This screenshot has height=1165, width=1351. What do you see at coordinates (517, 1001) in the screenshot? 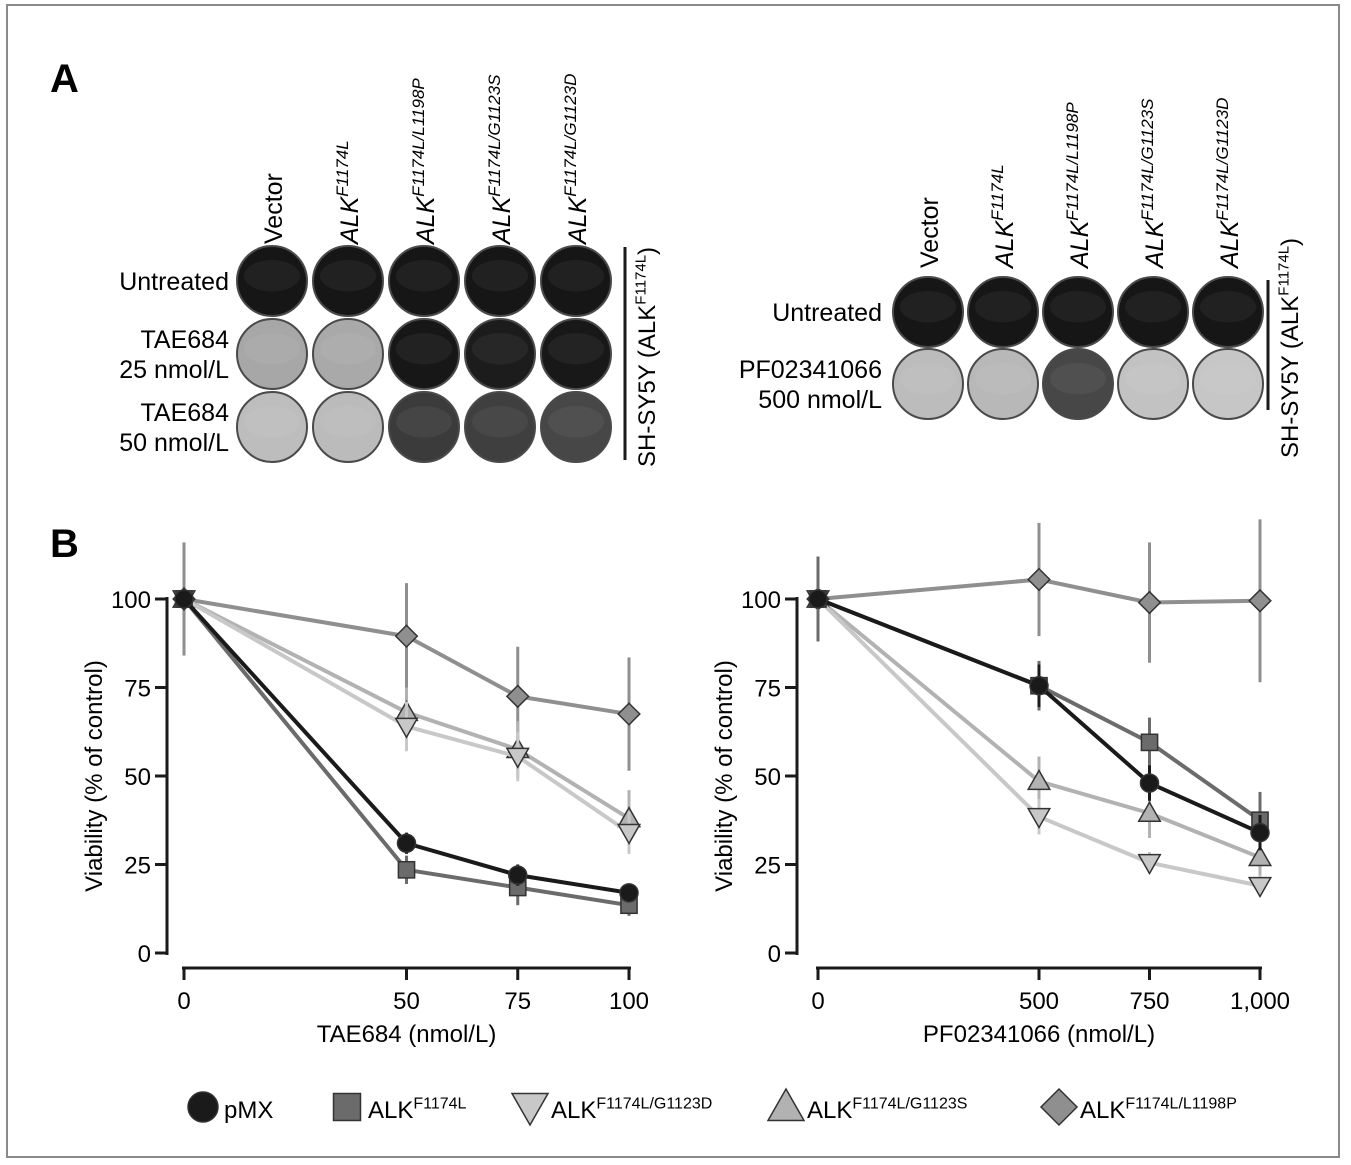
I see `x-tick-label: 75` at bounding box center [517, 1001].